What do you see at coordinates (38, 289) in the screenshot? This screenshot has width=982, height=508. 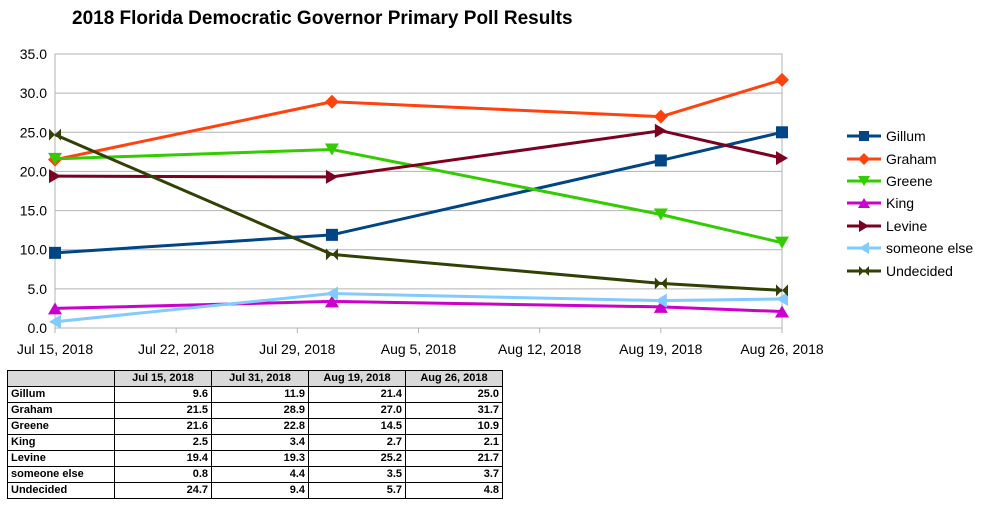 I see `y-tick-label: 5.0` at bounding box center [38, 289].